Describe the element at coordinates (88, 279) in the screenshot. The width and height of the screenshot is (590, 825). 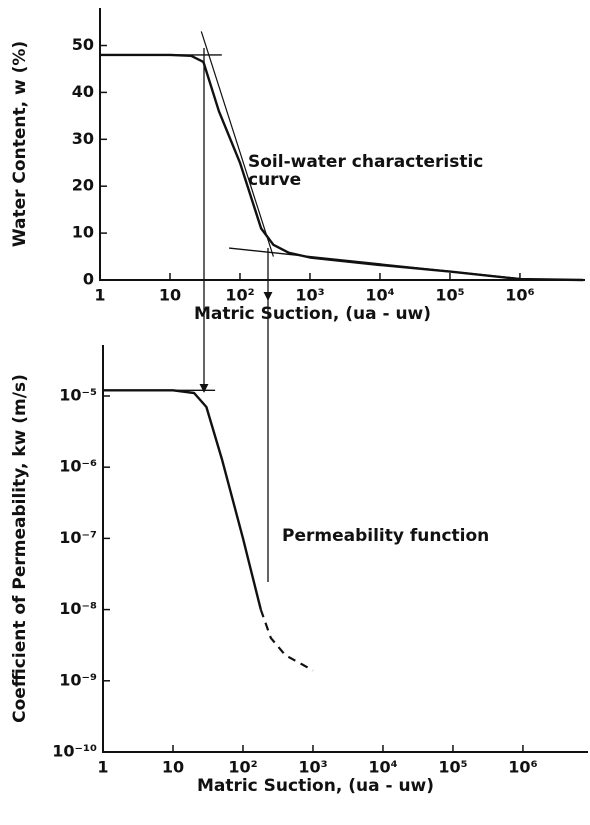
I see `y-tick-label: 0` at that location.